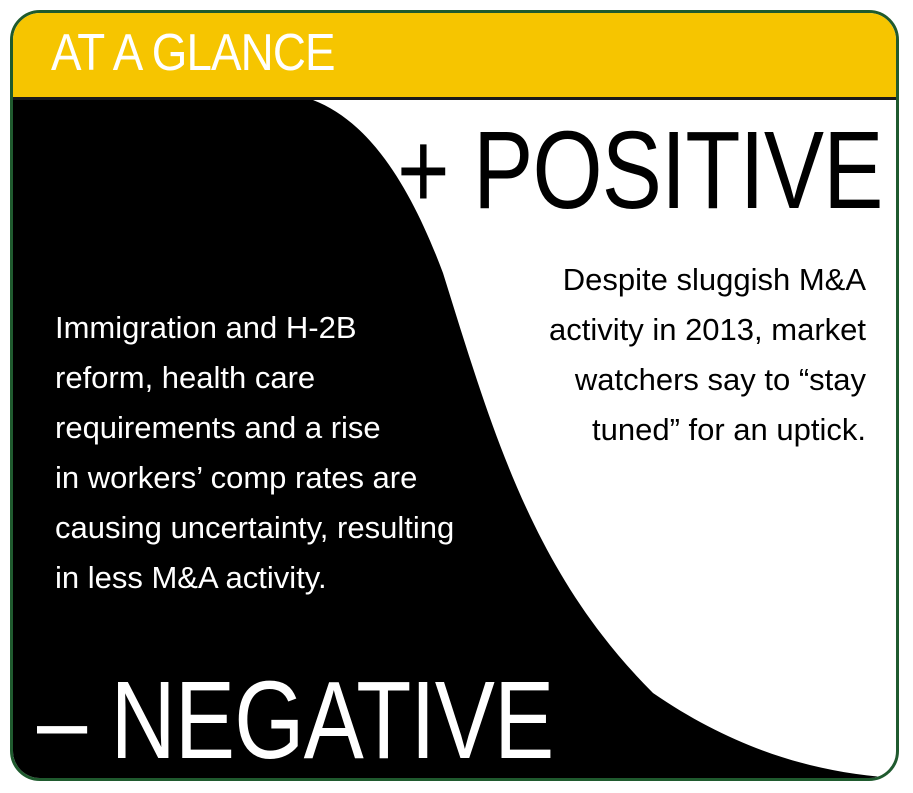 Image resolution: width=913 pixels, height=793 pixels. What do you see at coordinates (295, 720) in the screenshot?
I see `negative-heading: – NEGATIVE` at bounding box center [295, 720].